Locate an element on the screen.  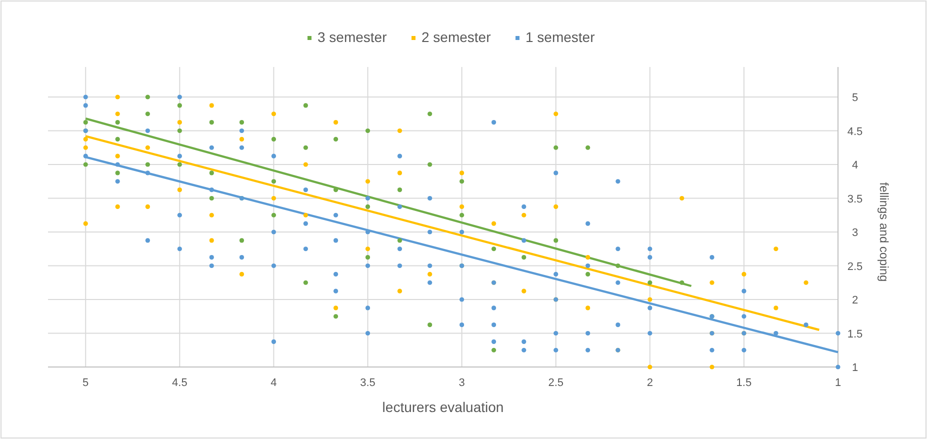
x-tick-label: 4.5 is located at coordinates (180, 383).